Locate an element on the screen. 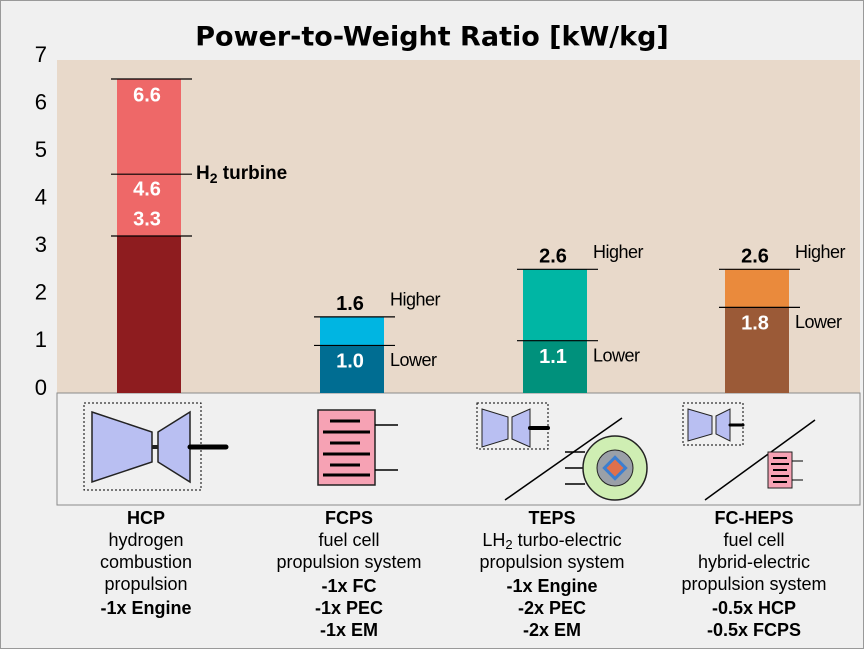  component: -1x EM is located at coordinates (349, 630).